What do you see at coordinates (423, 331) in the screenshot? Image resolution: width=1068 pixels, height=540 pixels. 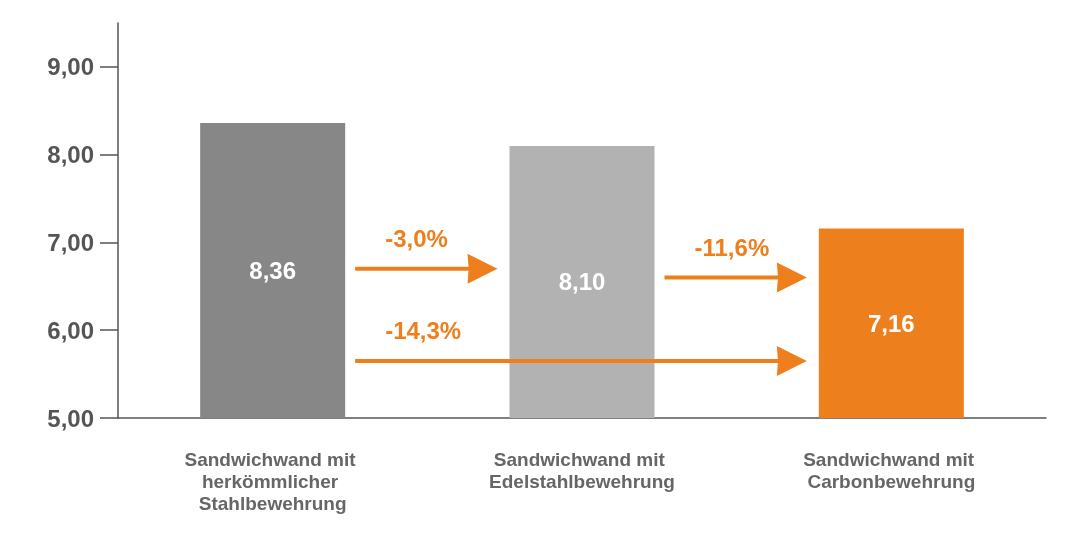 I see `annotation: -14,3%` at bounding box center [423, 331].